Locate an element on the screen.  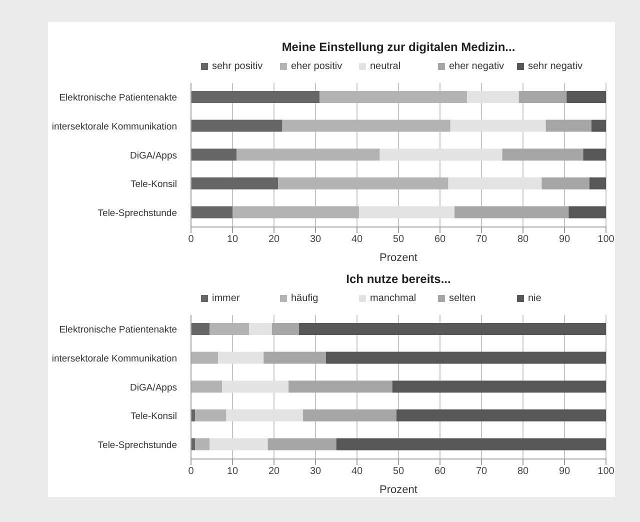
legend-label: immer is located at coordinates (226, 298).